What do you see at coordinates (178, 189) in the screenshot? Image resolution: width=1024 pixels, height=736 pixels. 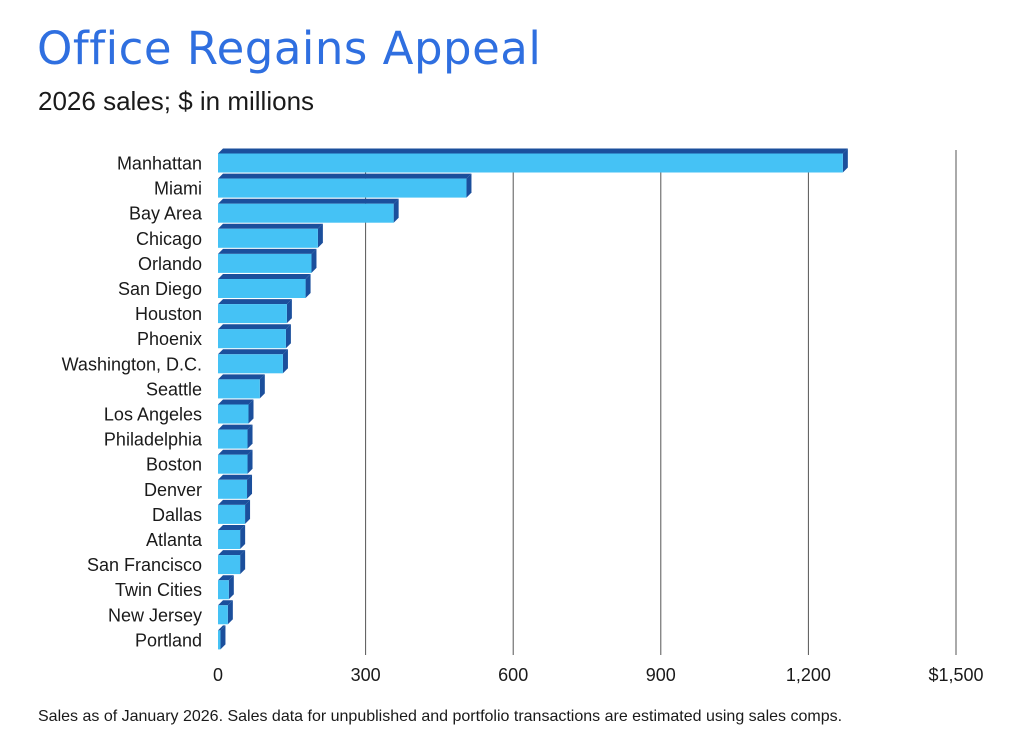 I see `category-label: Miami` at bounding box center [178, 189].